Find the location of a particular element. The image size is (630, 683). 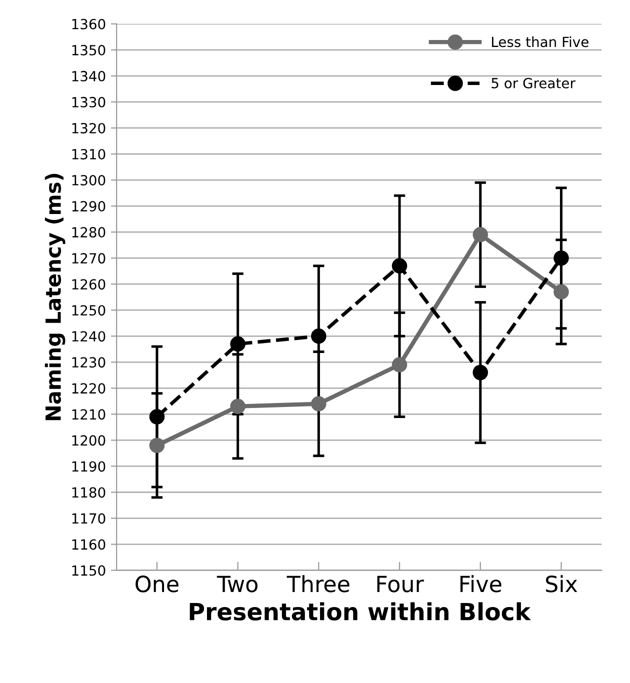

y-tick-label: 1170 is located at coordinates (89, 518).